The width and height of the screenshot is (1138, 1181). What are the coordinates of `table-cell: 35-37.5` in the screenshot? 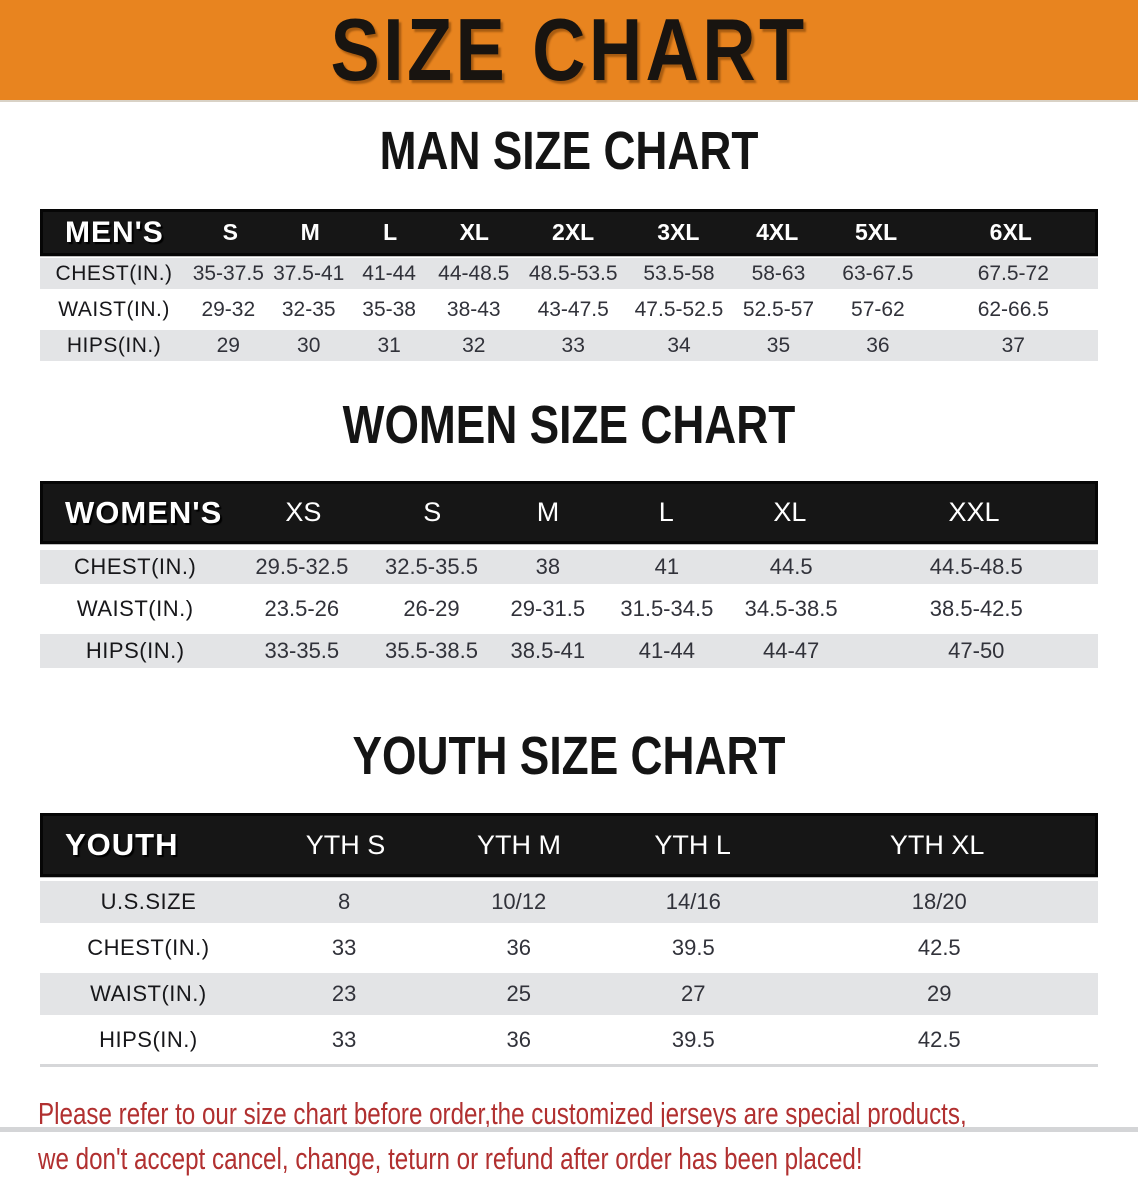 It's located at (228, 273).